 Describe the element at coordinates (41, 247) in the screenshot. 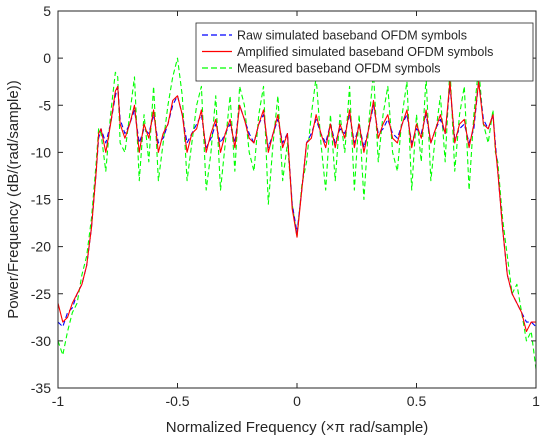

I see `y-tick-label: -20` at that location.